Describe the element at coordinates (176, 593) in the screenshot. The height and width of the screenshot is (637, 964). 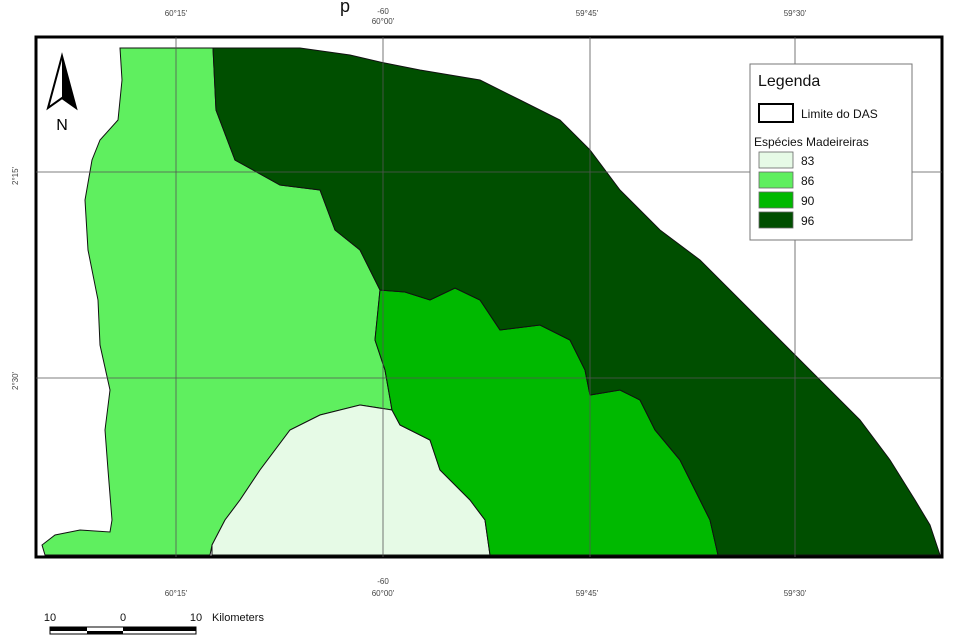
I see `bottom-tick-1: 60°15'` at that location.